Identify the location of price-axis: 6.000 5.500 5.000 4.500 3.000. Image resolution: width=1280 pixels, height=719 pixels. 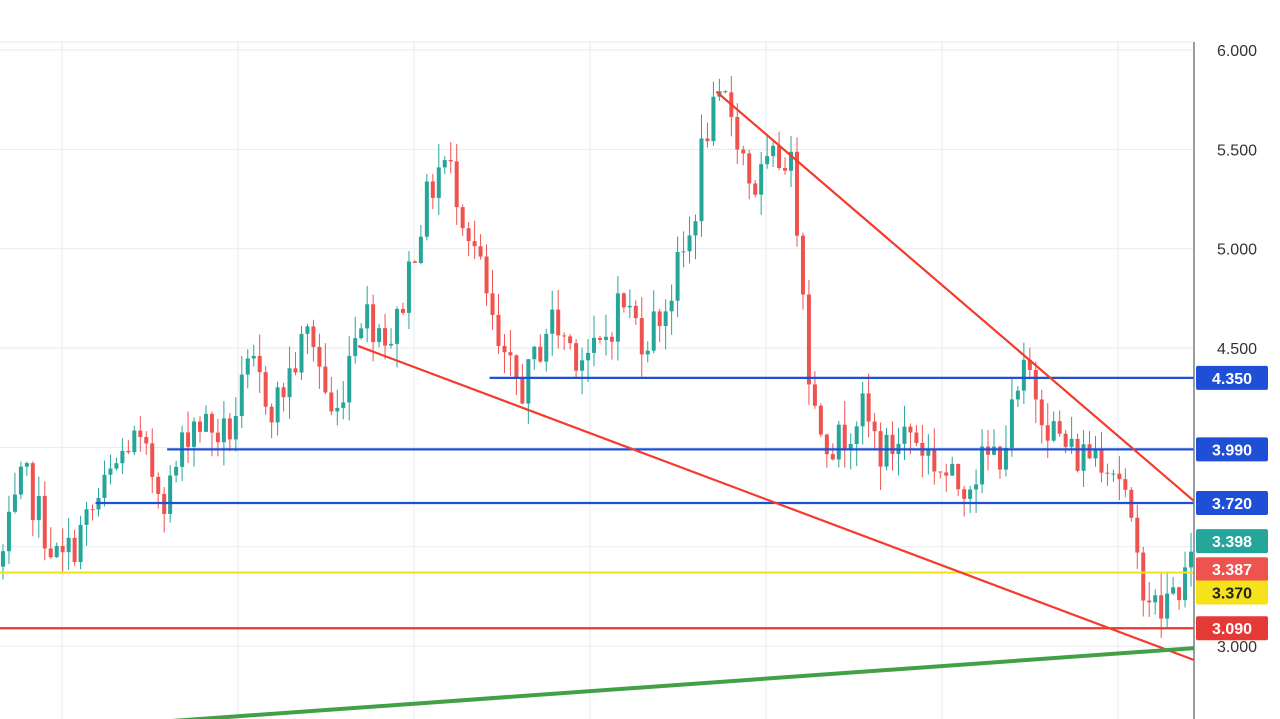
(1236, 359).